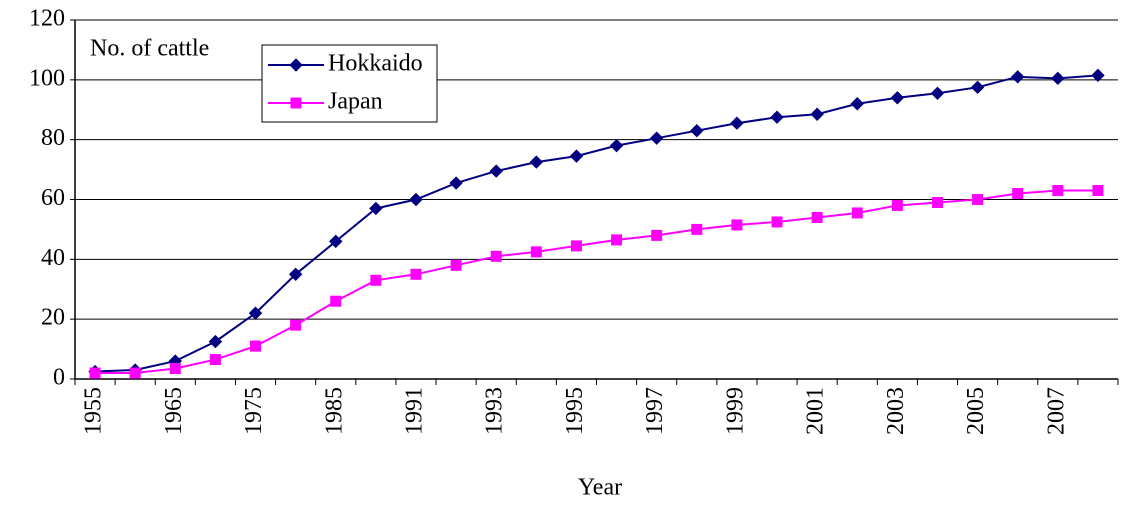 Image resolution: width=1121 pixels, height=505 pixels. I want to click on y-tick-label: 40, so click(53, 258).